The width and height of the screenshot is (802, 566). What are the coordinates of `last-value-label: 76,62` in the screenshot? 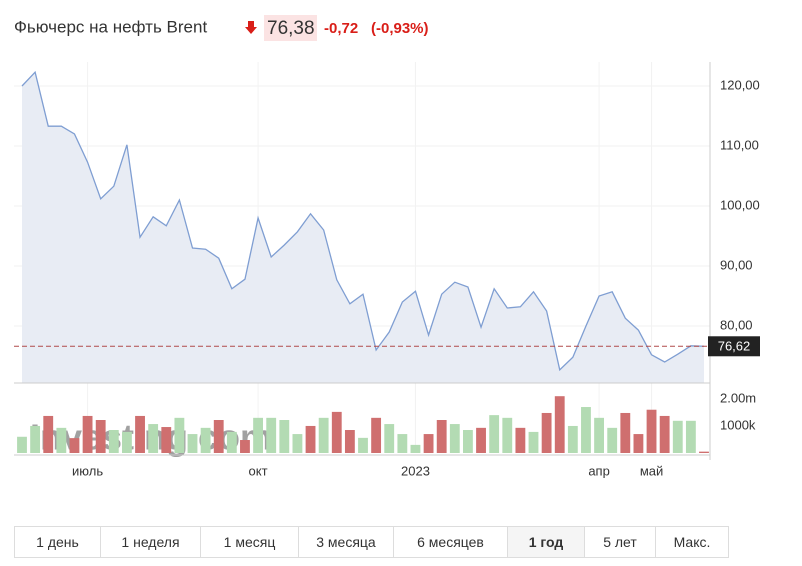 It's located at (734, 346).